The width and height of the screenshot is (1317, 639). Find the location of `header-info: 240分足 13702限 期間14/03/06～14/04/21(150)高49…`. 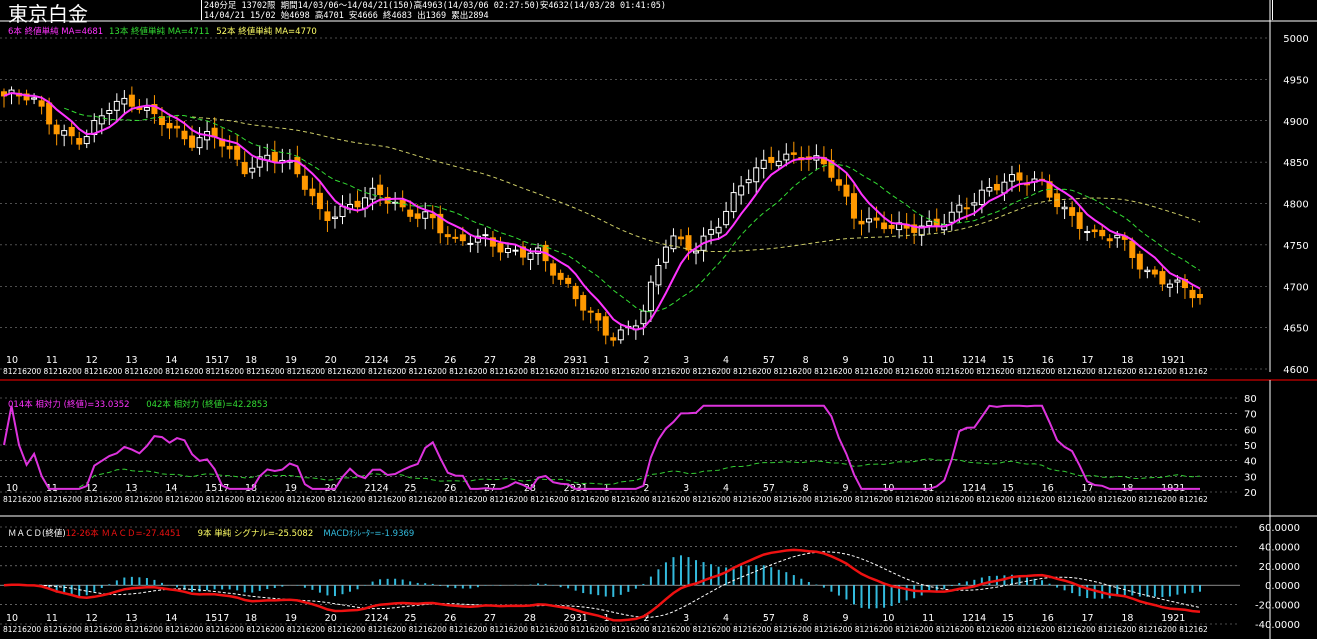

header-info: 240分足 13702限 期間14/03/06～14/04/21(150)高49… is located at coordinates (737, 10).